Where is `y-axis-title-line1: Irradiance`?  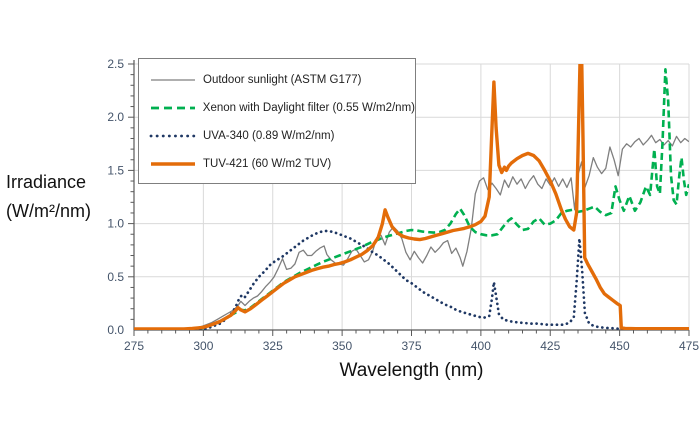 y-axis-title-line1: Irradiance is located at coordinates (46, 182).